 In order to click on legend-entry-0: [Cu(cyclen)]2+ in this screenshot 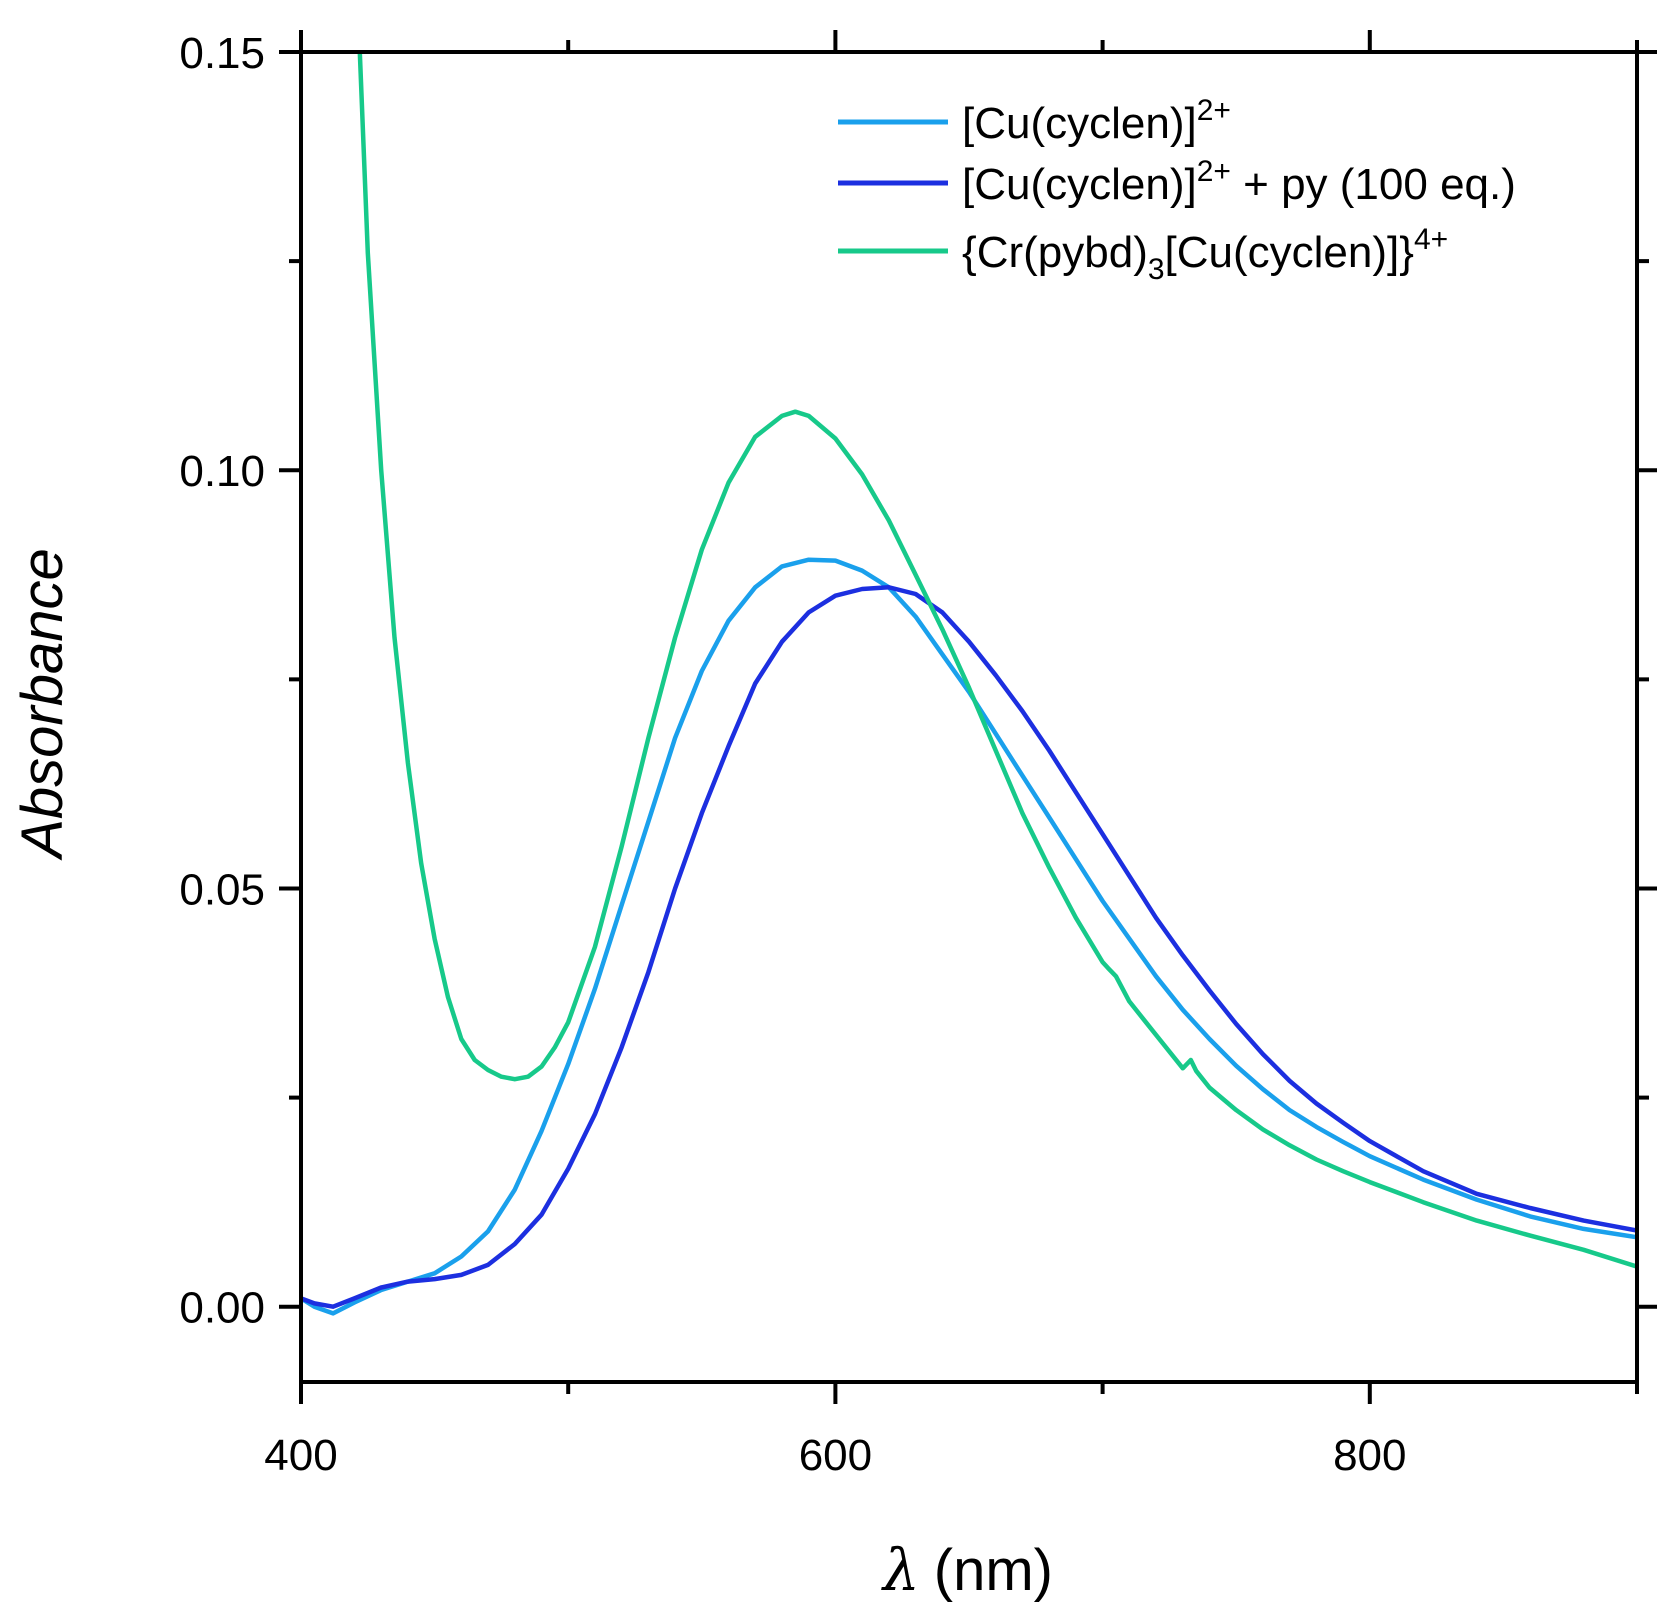, I will do `click(1034, 121)`.